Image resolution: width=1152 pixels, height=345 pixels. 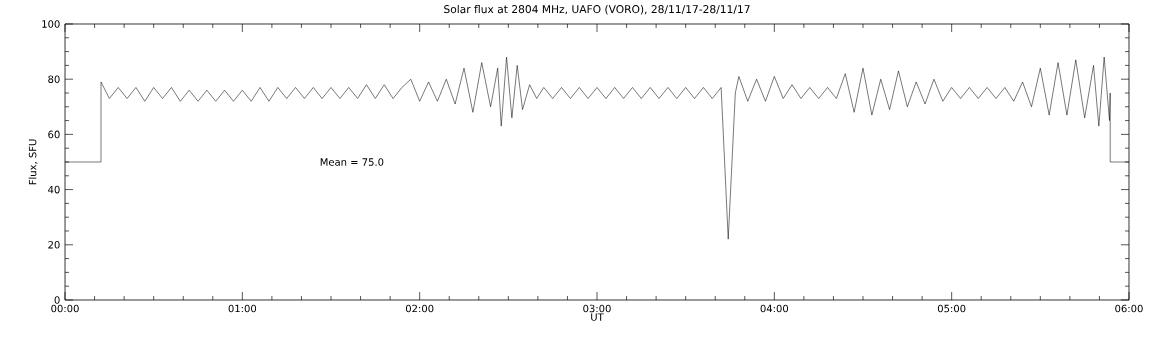 What do you see at coordinates (597, 308) in the screenshot?
I see `x-tick-label: 03:00` at bounding box center [597, 308].